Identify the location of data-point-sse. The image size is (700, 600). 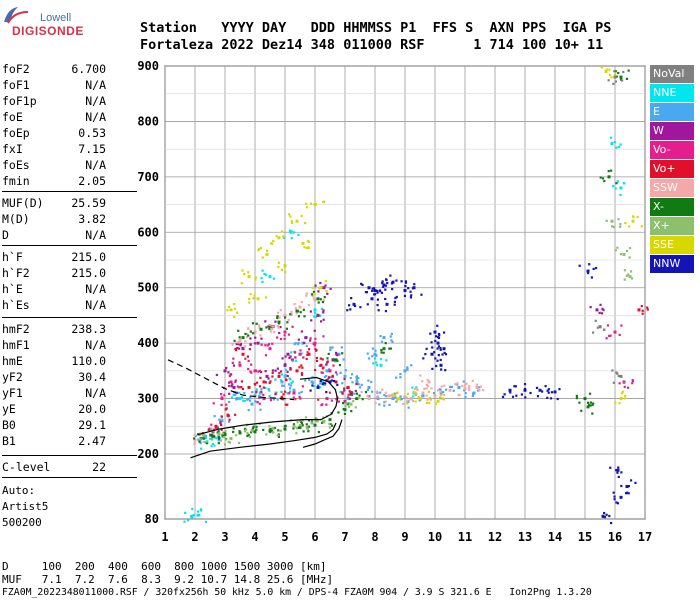
(231, 310).